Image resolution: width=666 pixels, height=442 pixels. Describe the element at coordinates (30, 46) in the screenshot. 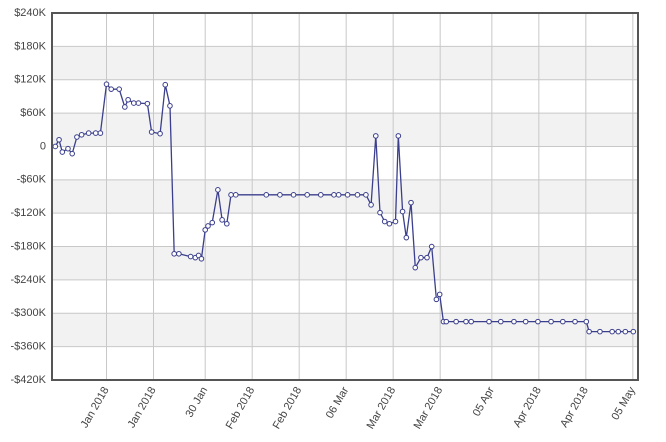

I see `y-tick-label: $180K` at that location.